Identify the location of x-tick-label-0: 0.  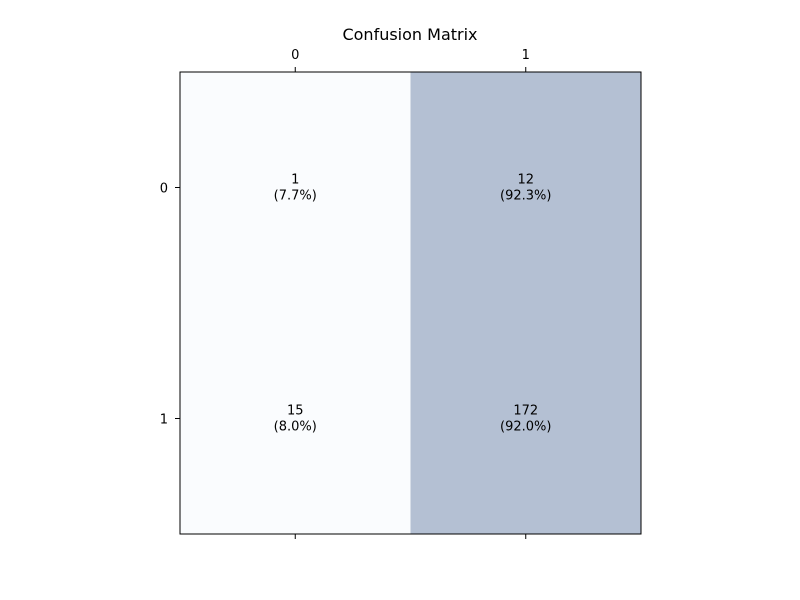
(295, 55).